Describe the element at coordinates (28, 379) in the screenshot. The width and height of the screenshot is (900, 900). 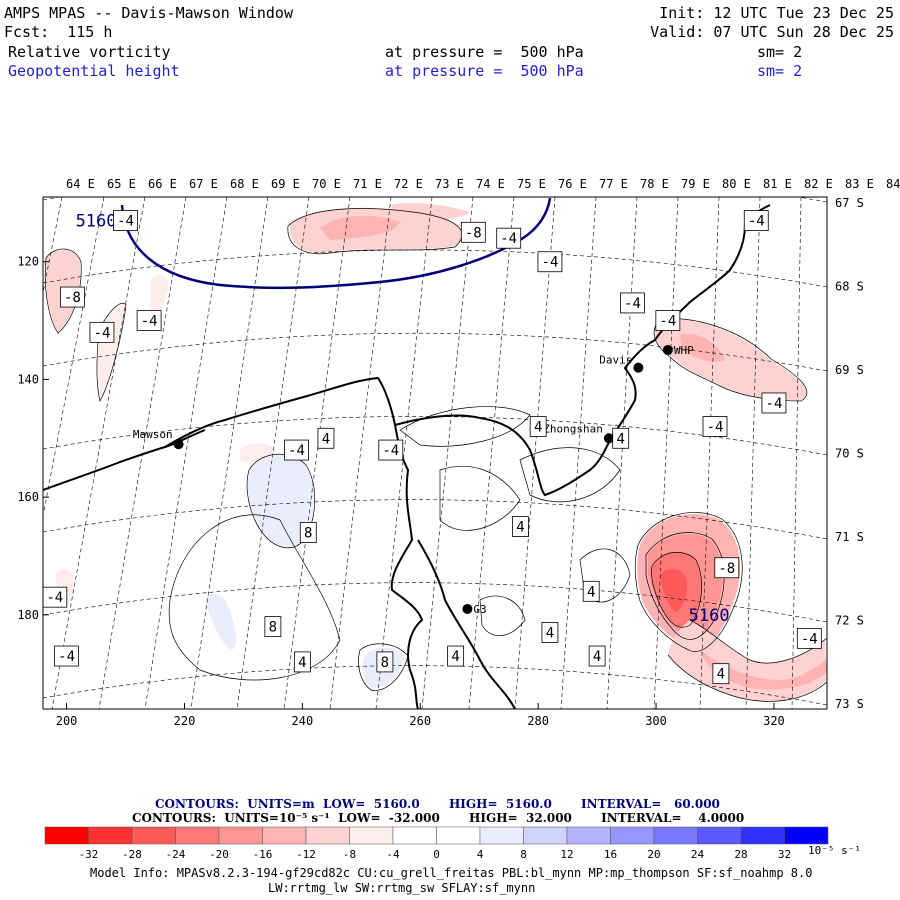
I see `y-tick-label: 140` at that location.